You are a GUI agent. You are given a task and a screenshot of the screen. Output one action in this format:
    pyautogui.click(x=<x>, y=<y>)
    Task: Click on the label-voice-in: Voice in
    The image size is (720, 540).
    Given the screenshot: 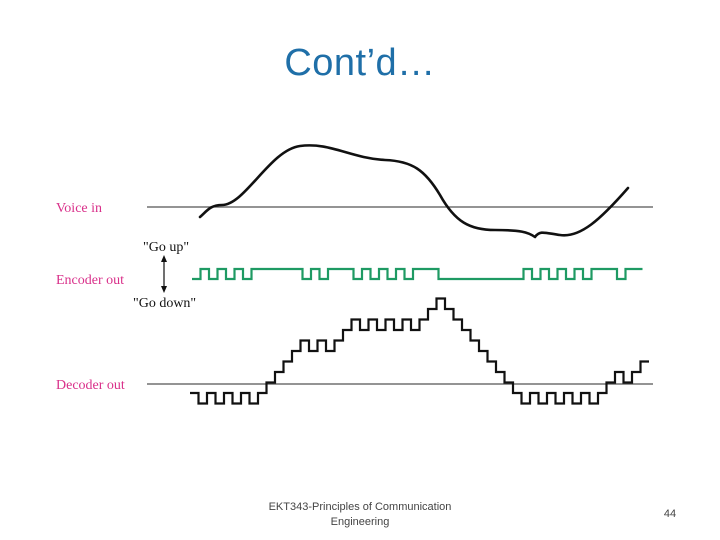 What is the action you would take?
    pyautogui.click(x=79, y=208)
    